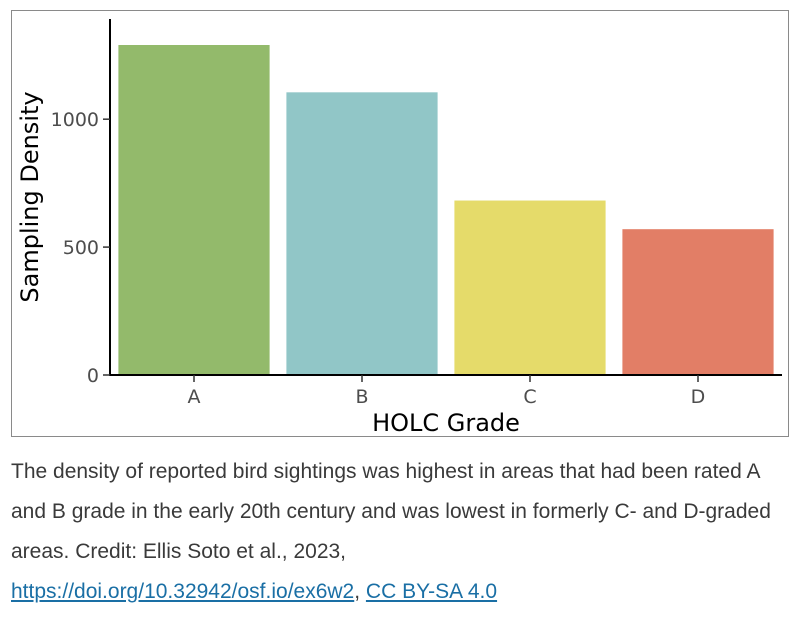  Describe the element at coordinates (183, 591) in the screenshot. I see `doi-link: https://doi.org/10.32942/osf.io/ex6w2` at that location.